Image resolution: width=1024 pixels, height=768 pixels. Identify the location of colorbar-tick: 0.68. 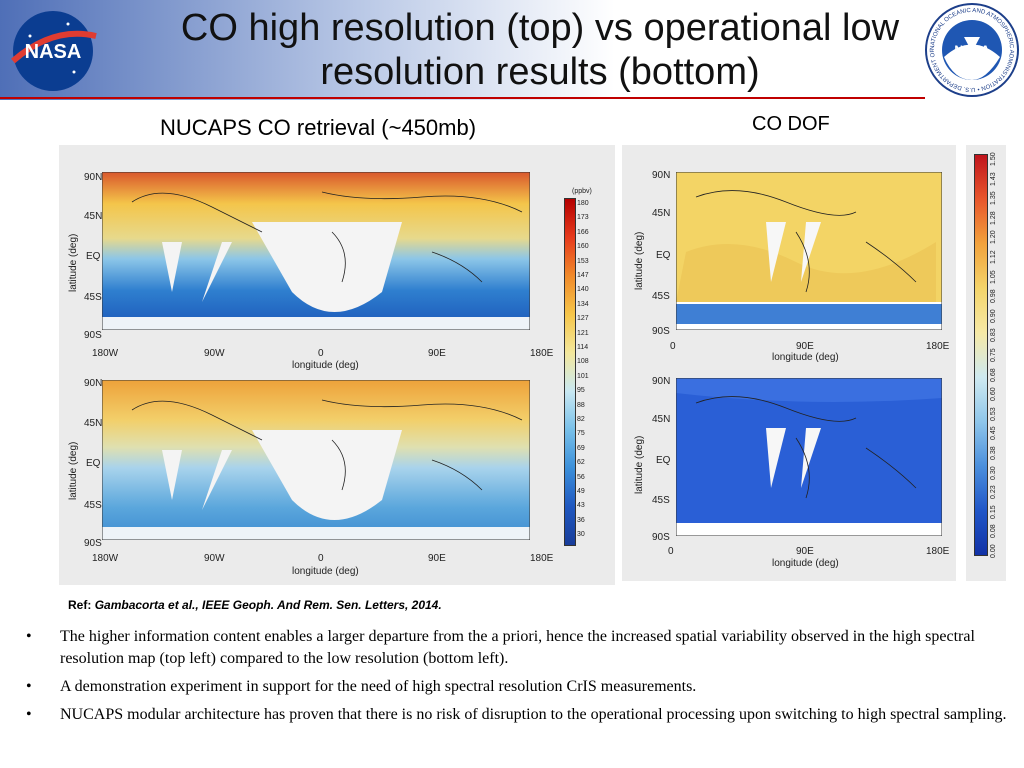
(993, 374).